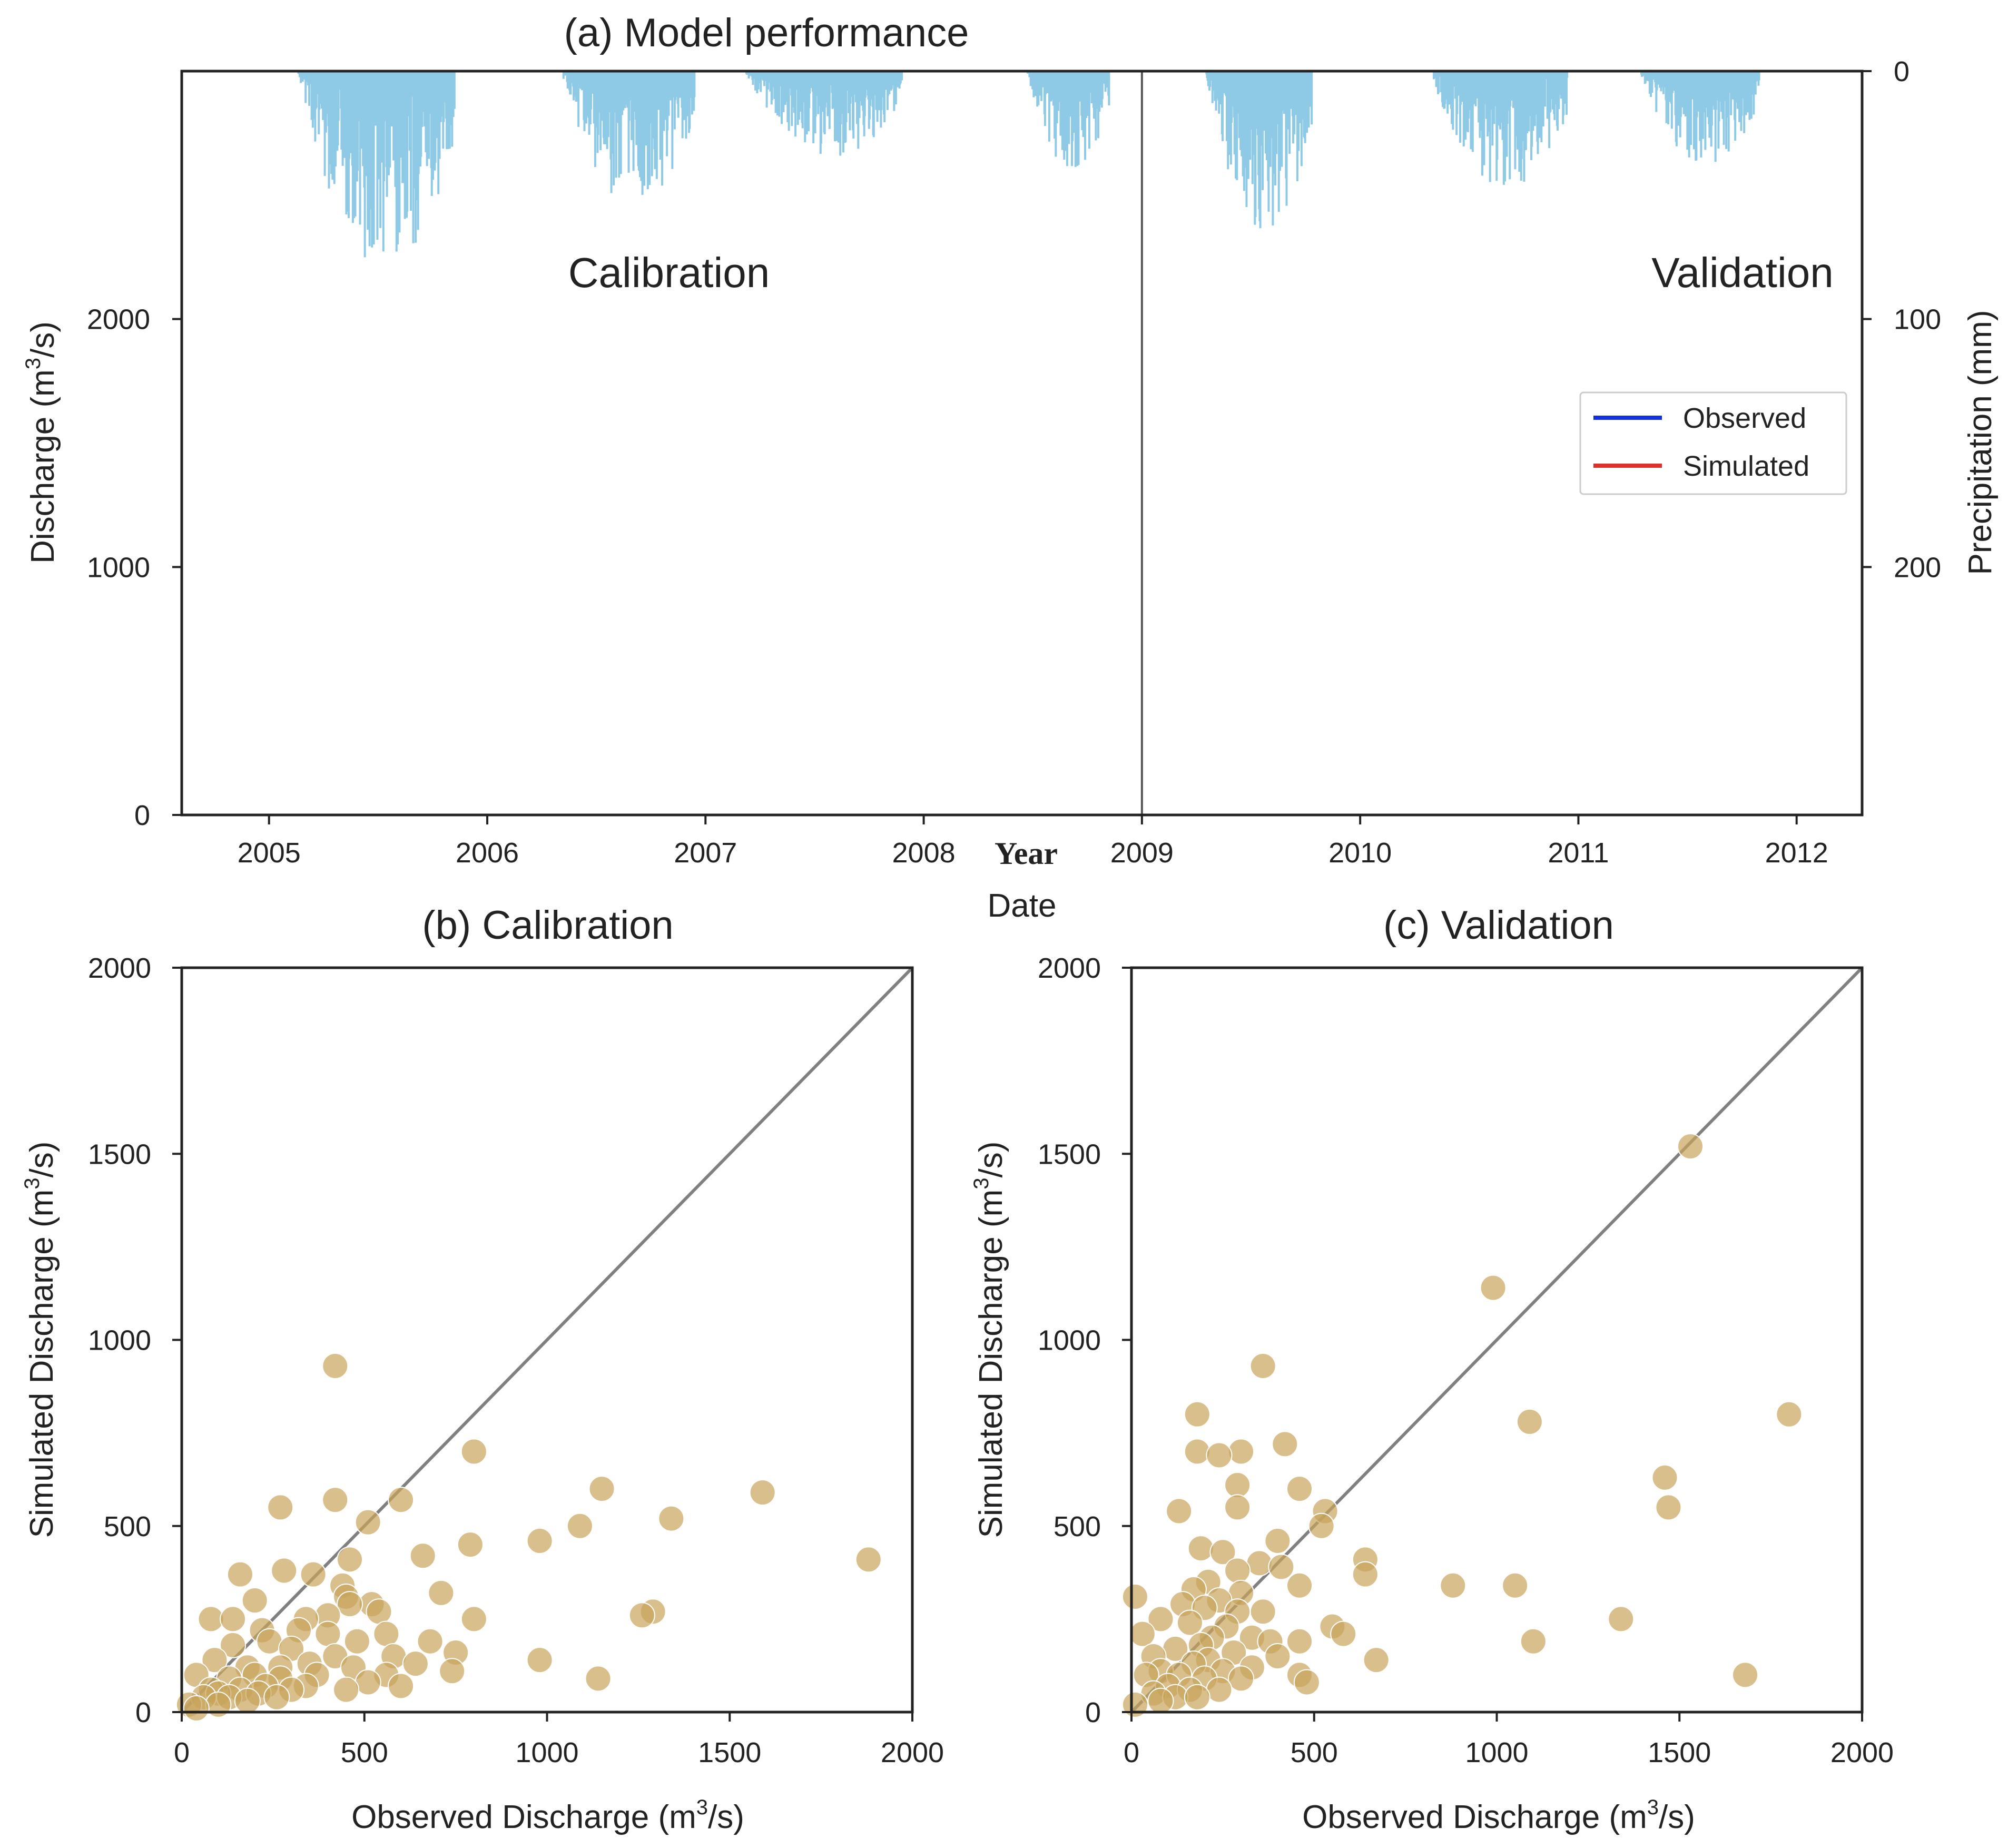 This screenshot has height=1848, width=2008. What do you see at coordinates (118, 320) in the screenshot?
I see `y-tick-label: 2000` at bounding box center [118, 320].